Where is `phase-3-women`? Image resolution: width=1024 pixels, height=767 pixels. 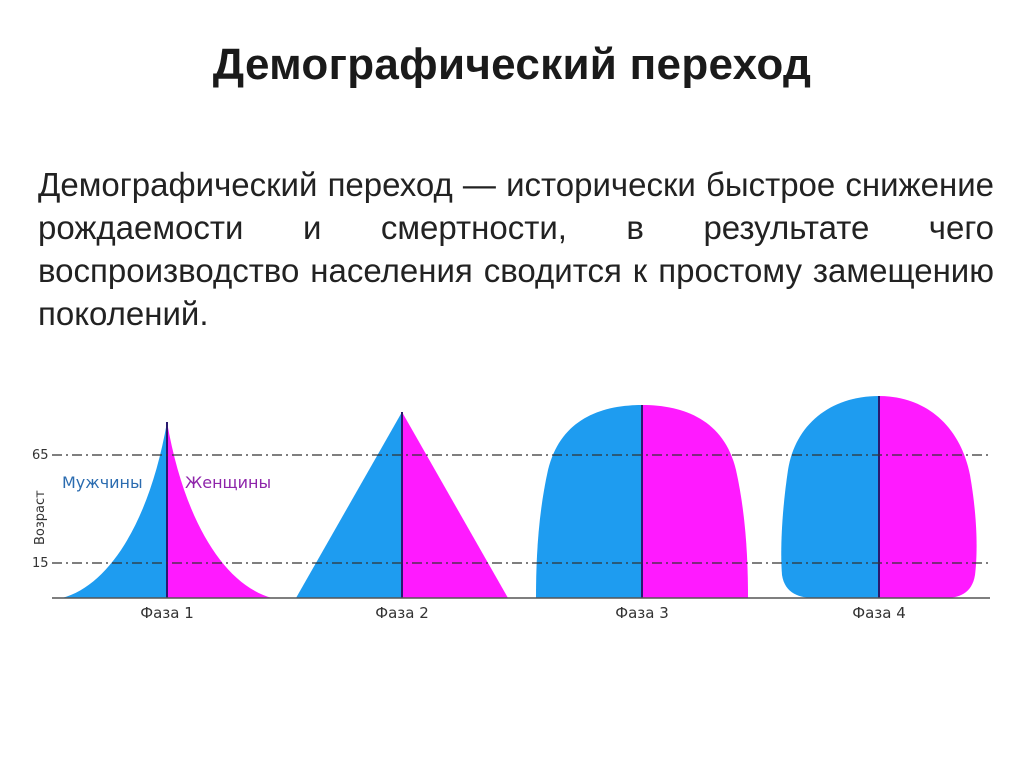 phase-3-women is located at coordinates (695, 501).